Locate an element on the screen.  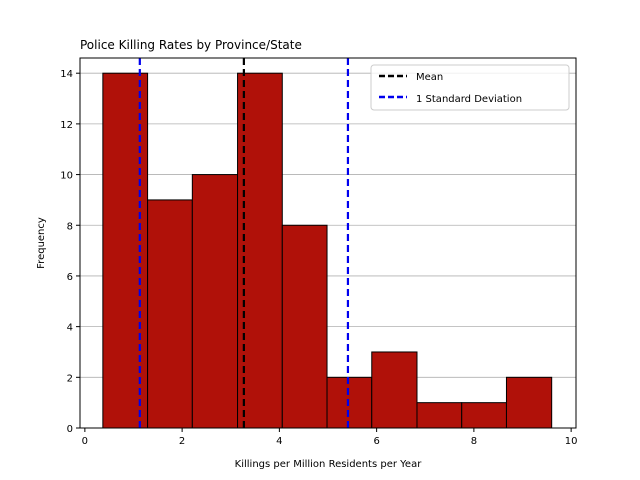
y-tick-label: 6 is located at coordinates (70, 277).